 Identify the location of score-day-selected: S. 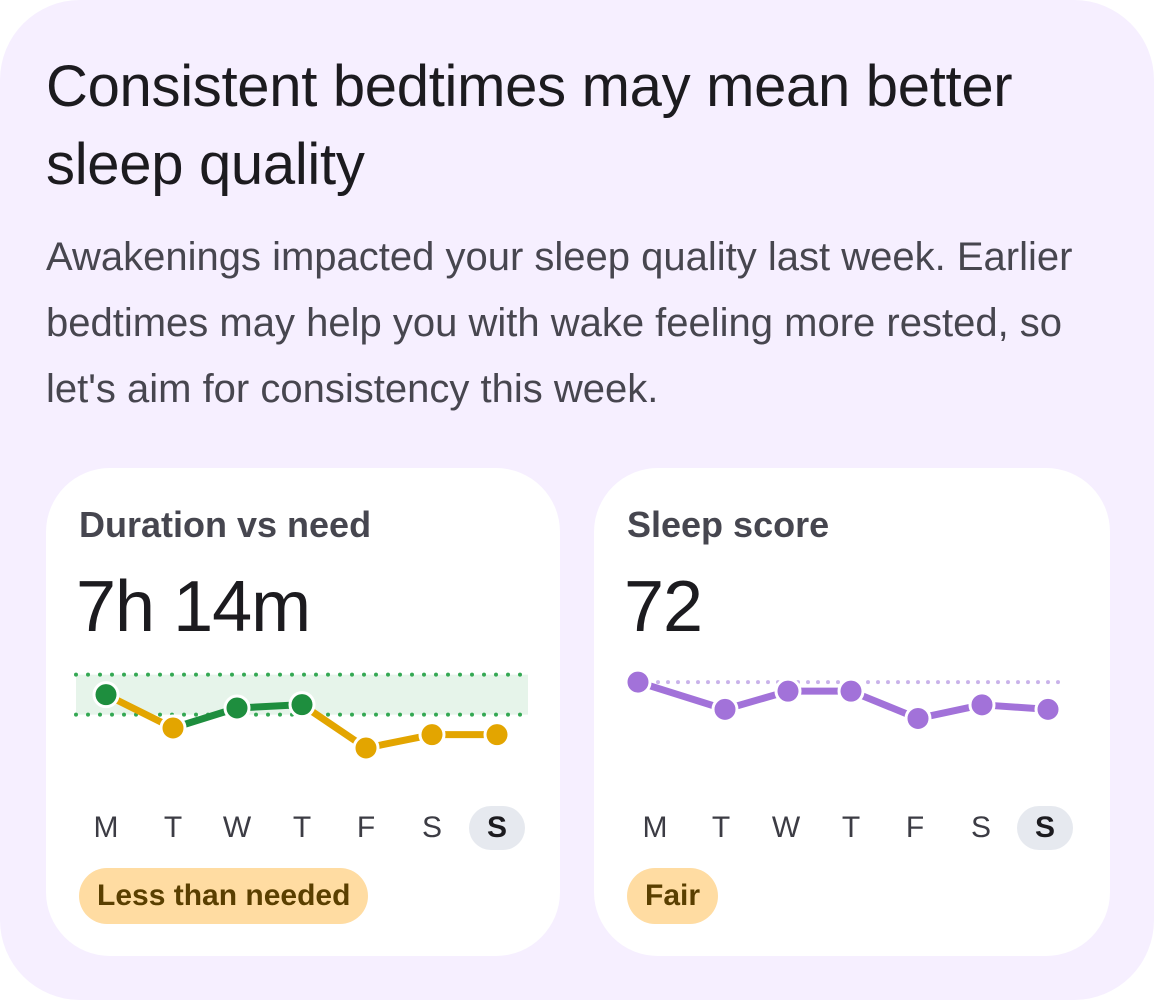
(1045, 828).